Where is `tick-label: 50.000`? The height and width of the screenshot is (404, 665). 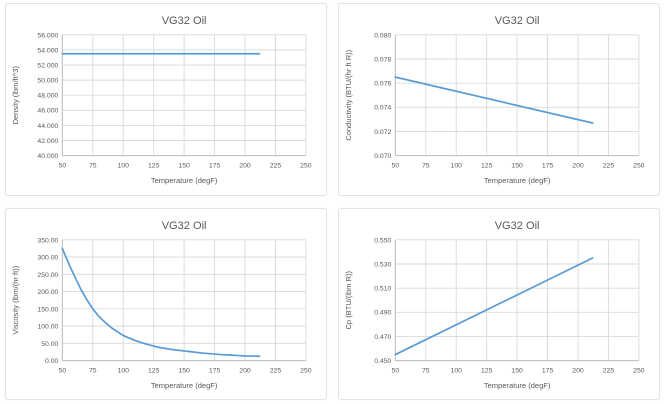 tick-label: 50.000 is located at coordinates (47, 81).